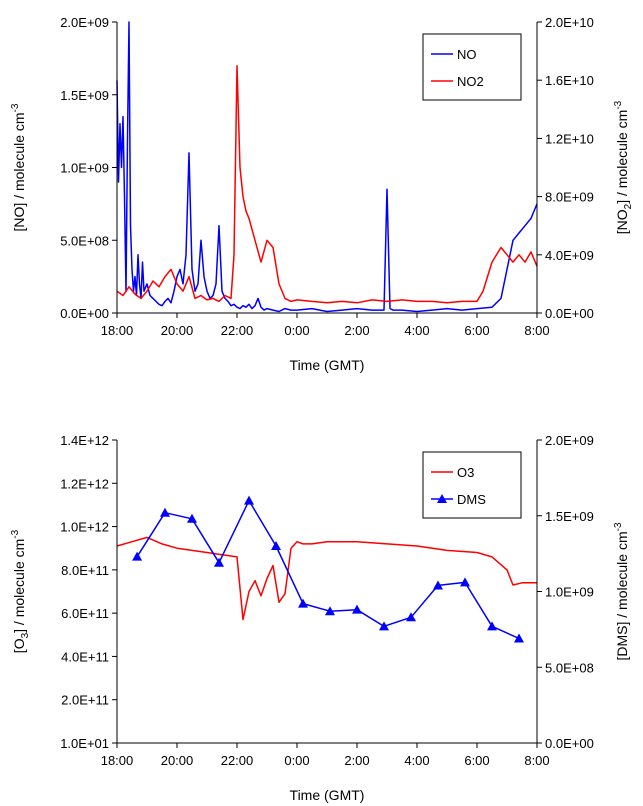  Describe the element at coordinates (85, 613) in the screenshot. I see `y-tick-label: 6.0E+11` at that location.